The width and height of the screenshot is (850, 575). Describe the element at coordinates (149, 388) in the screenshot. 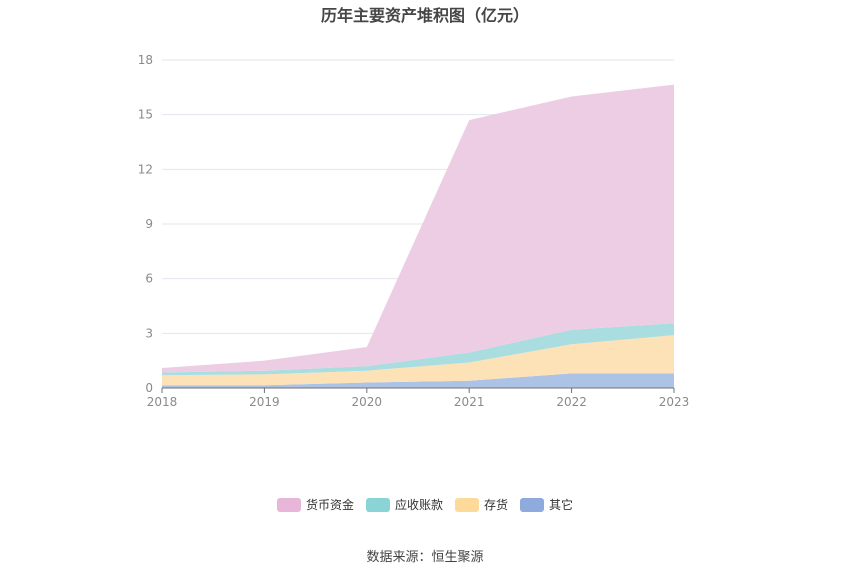

I see `y-tick-label-0: 0` at that location.